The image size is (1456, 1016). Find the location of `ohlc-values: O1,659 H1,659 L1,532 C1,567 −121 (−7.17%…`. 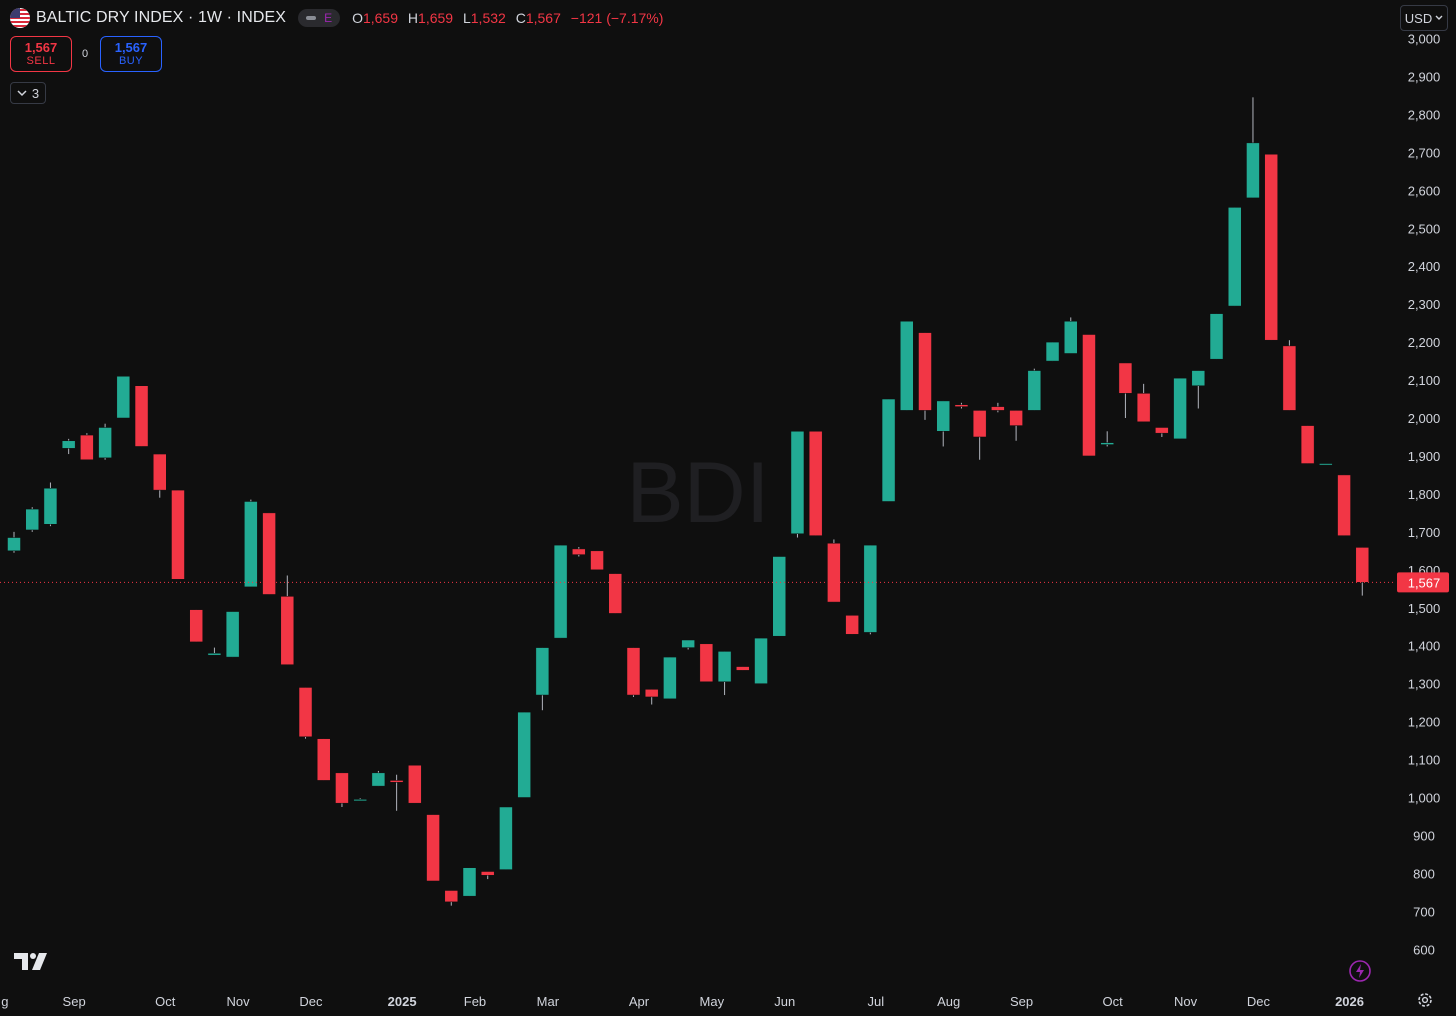

ohlc-values: O1,659 H1,659 L1,532 C1,567 −121 (−7.17%… is located at coordinates (510, 18).